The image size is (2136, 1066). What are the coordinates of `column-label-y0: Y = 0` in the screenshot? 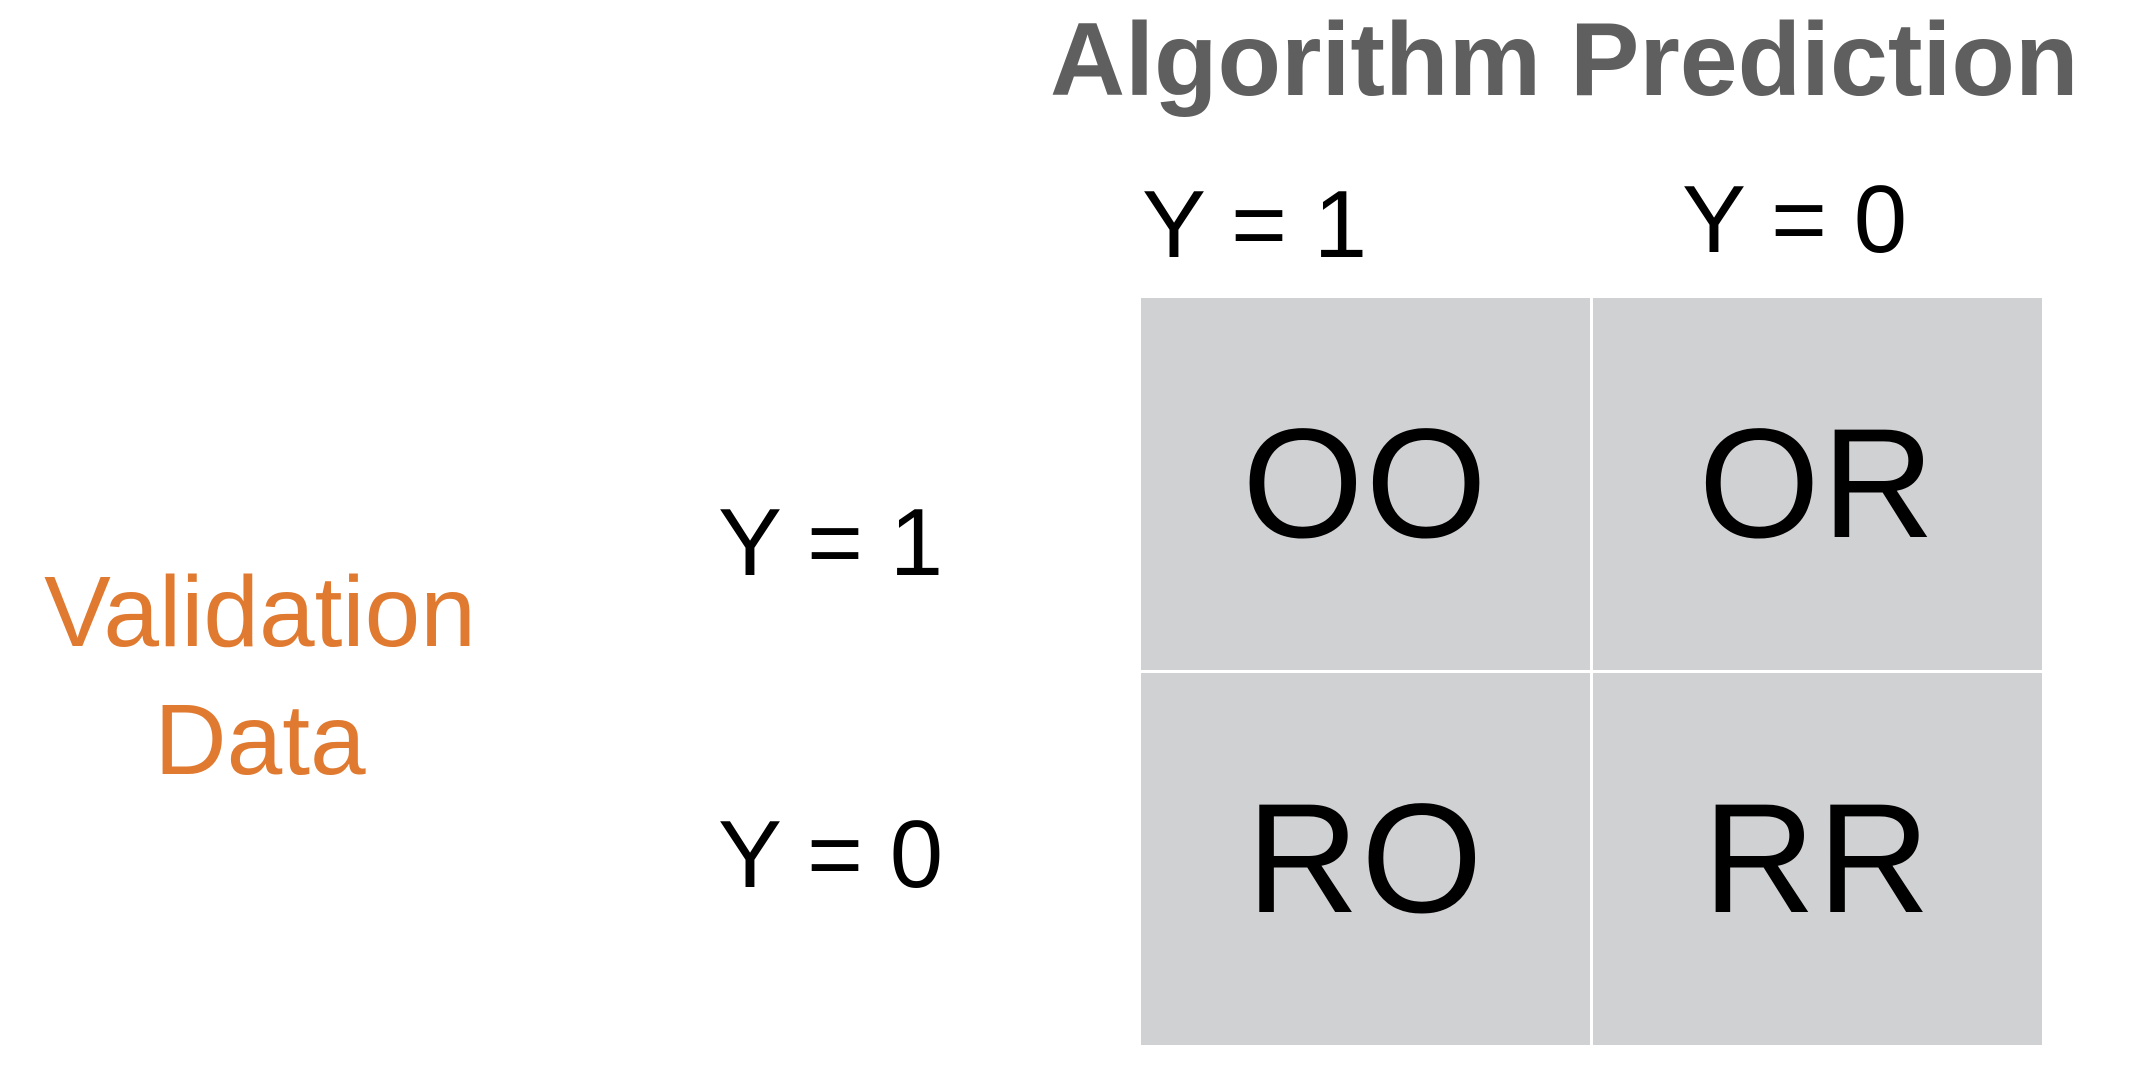 It's located at (1795, 219).